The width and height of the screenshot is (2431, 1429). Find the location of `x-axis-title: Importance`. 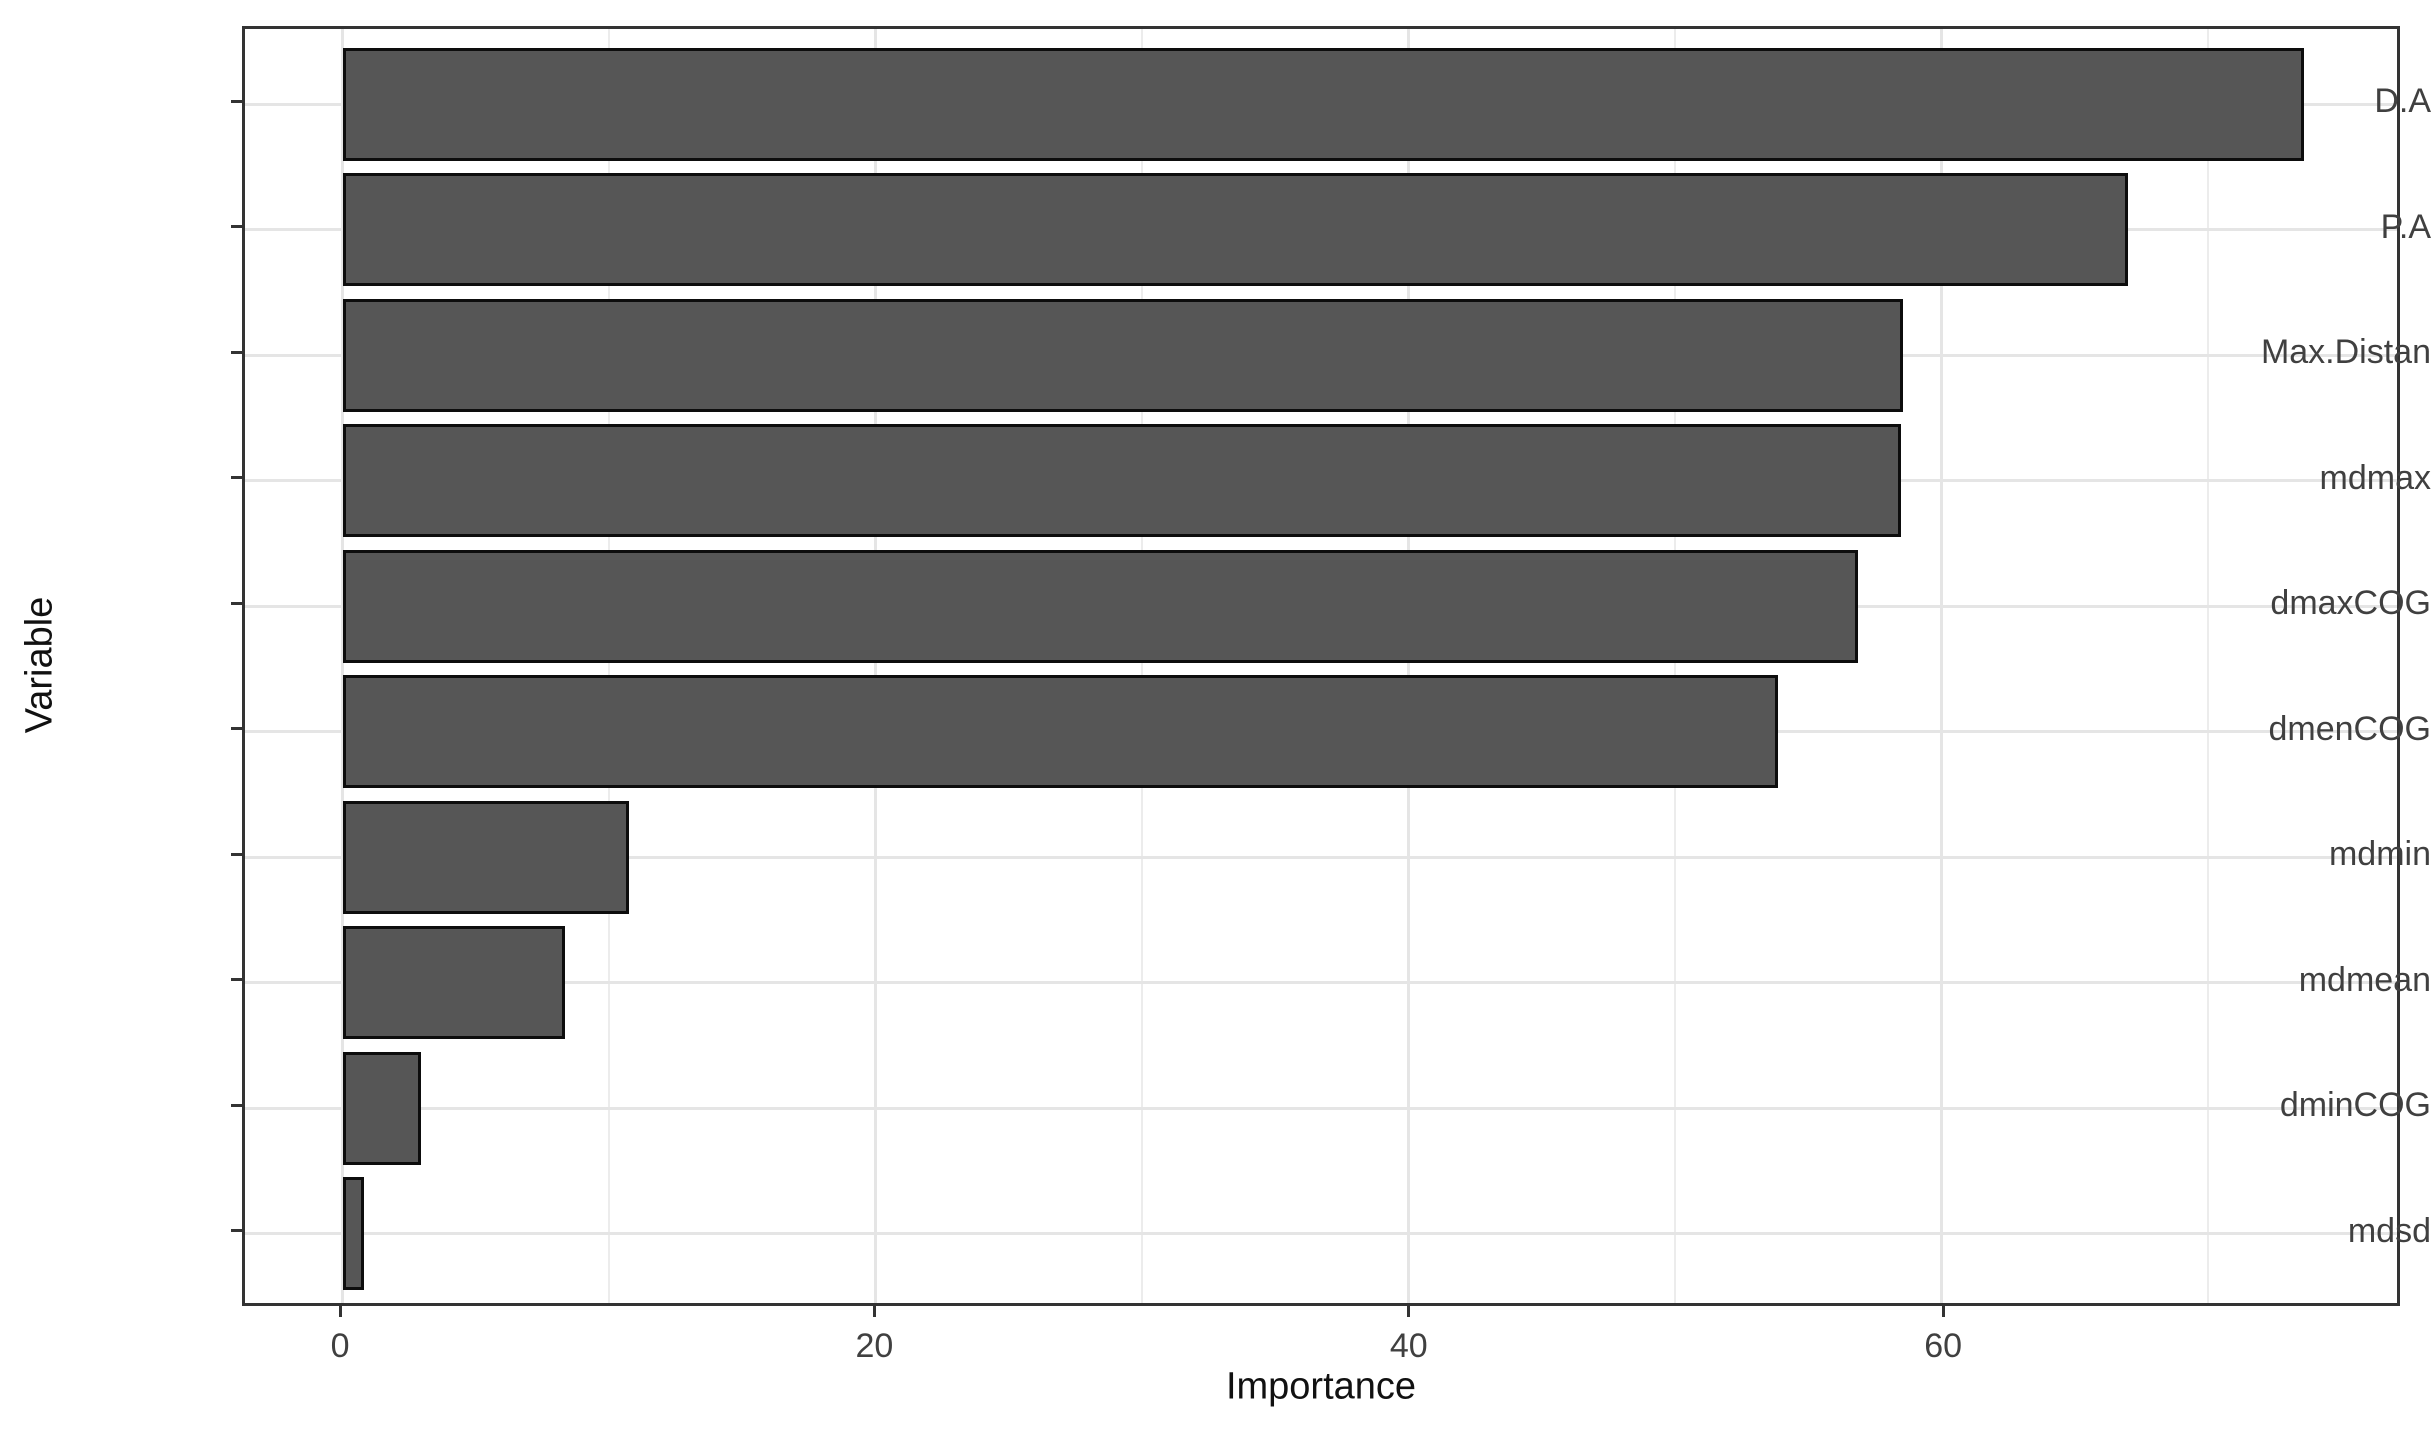

x-axis-title: Importance is located at coordinates (1321, 1386).